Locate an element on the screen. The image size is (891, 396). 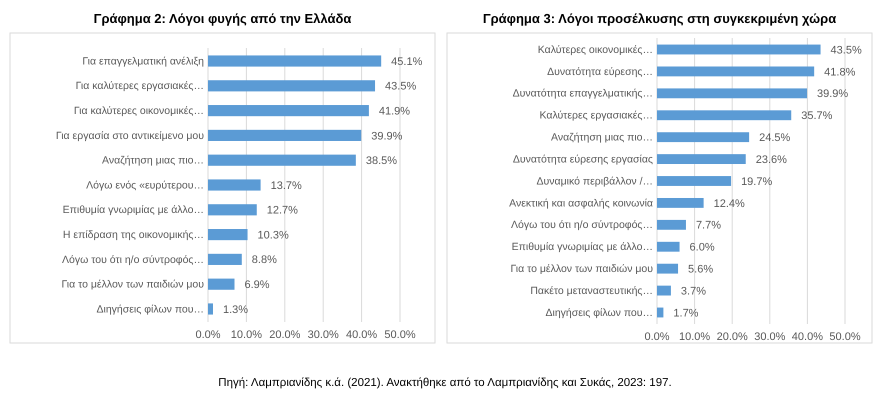
data-label: 12.7% is located at coordinates (282, 210).